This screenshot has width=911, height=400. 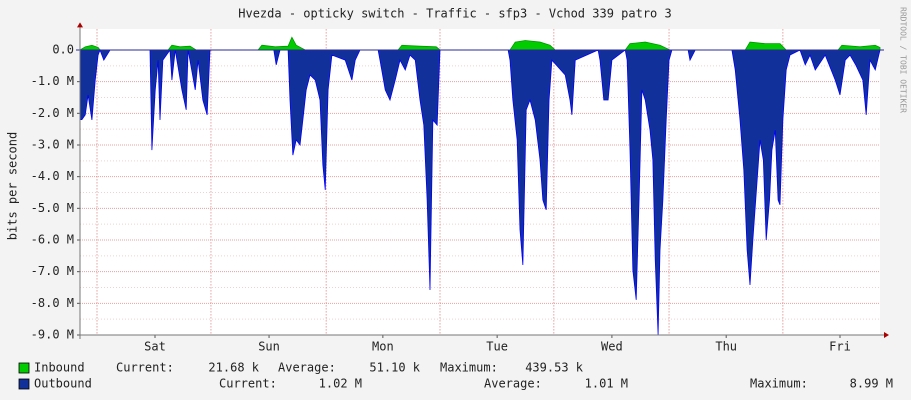 What do you see at coordinates (52, 81) in the screenshot?
I see `y-tick-label: -1.0 M` at bounding box center [52, 81].